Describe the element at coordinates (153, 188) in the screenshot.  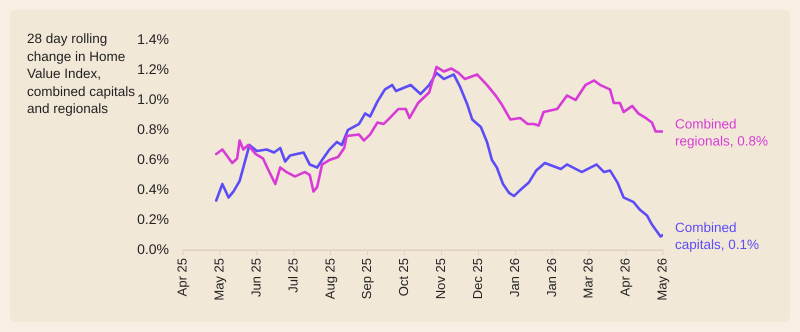
I see `y-tick-label: 0.4%` at that location.